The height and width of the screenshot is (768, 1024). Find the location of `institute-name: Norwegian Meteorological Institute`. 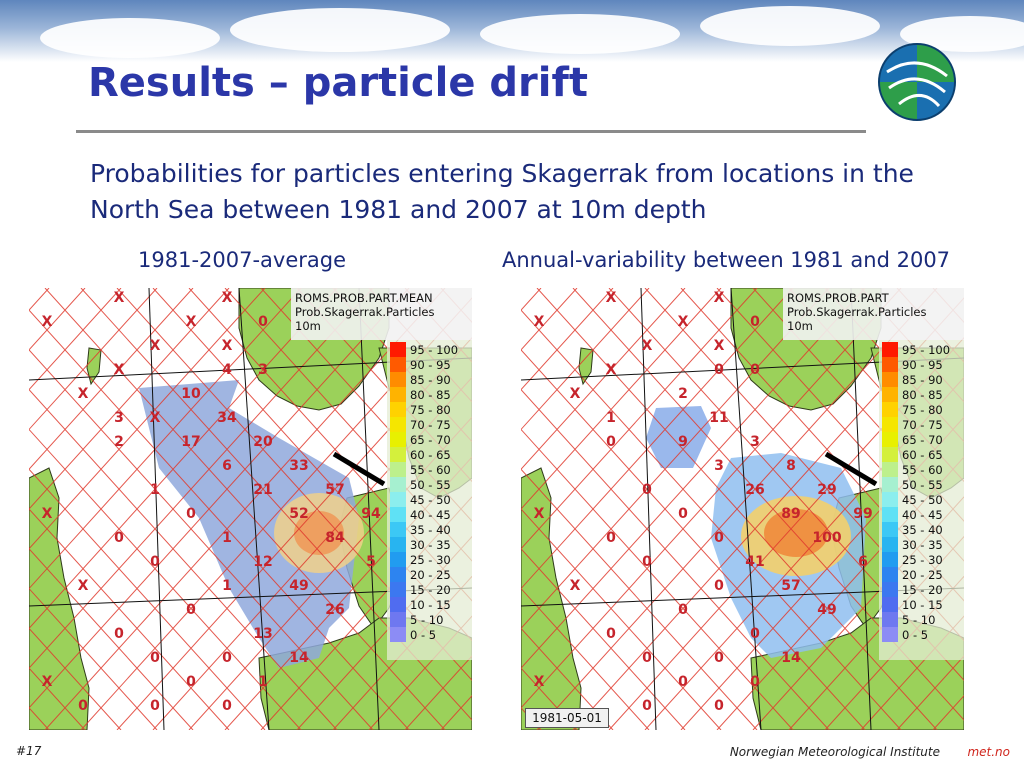

institute-name: Norwegian Meteorological Institute is located at coordinates (834, 752).